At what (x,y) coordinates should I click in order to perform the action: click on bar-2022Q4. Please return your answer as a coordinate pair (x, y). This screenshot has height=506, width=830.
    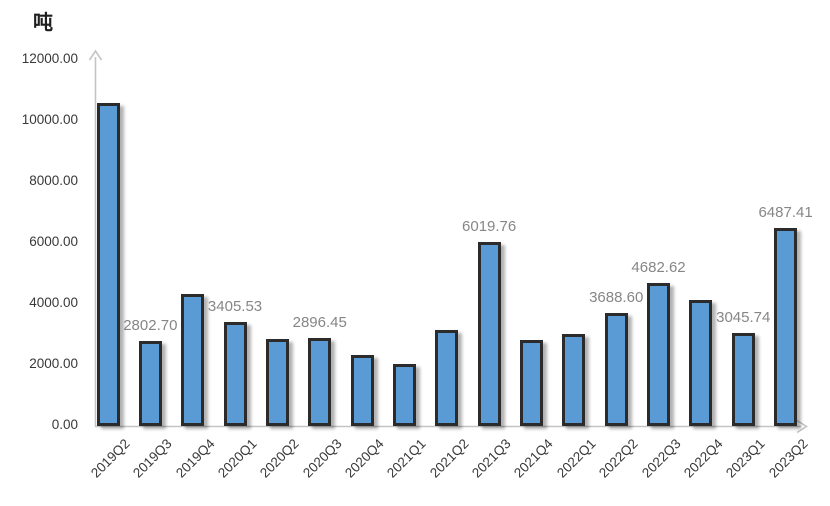
    Looking at the image, I should click on (701, 363).